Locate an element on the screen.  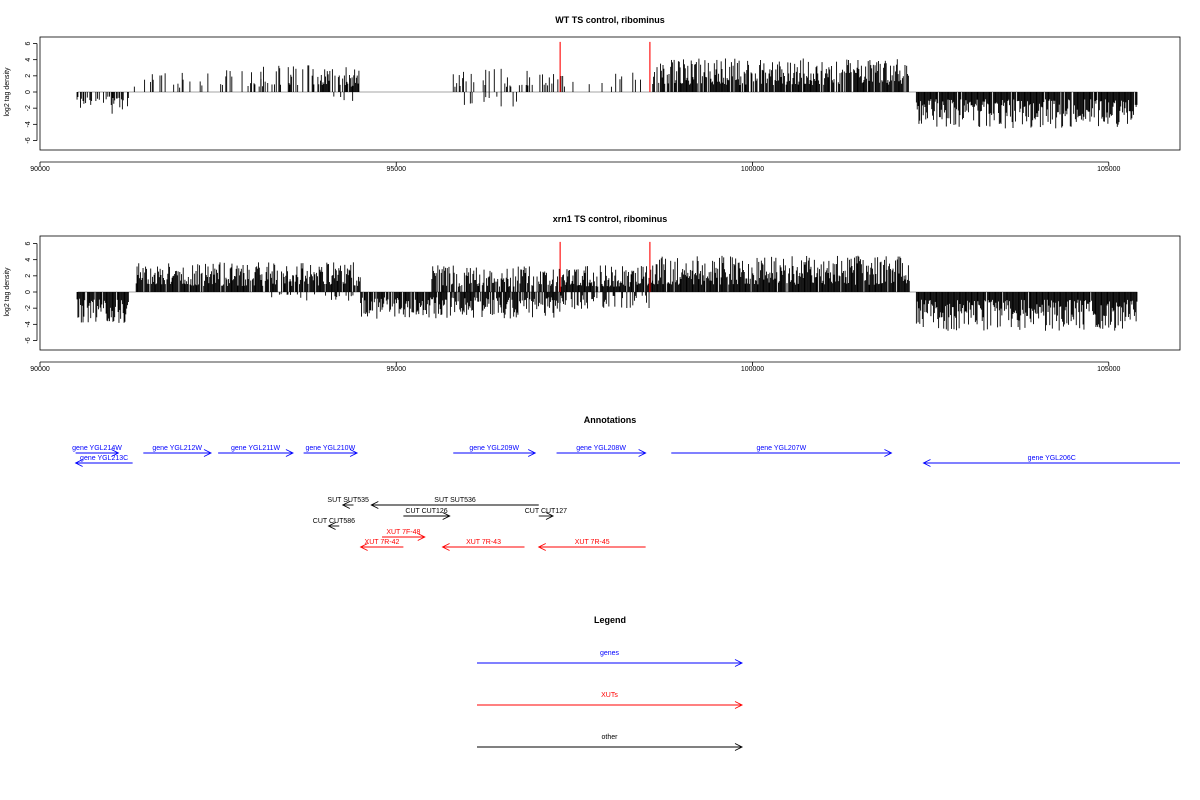
legend-label: genes is located at coordinates (610, 653).